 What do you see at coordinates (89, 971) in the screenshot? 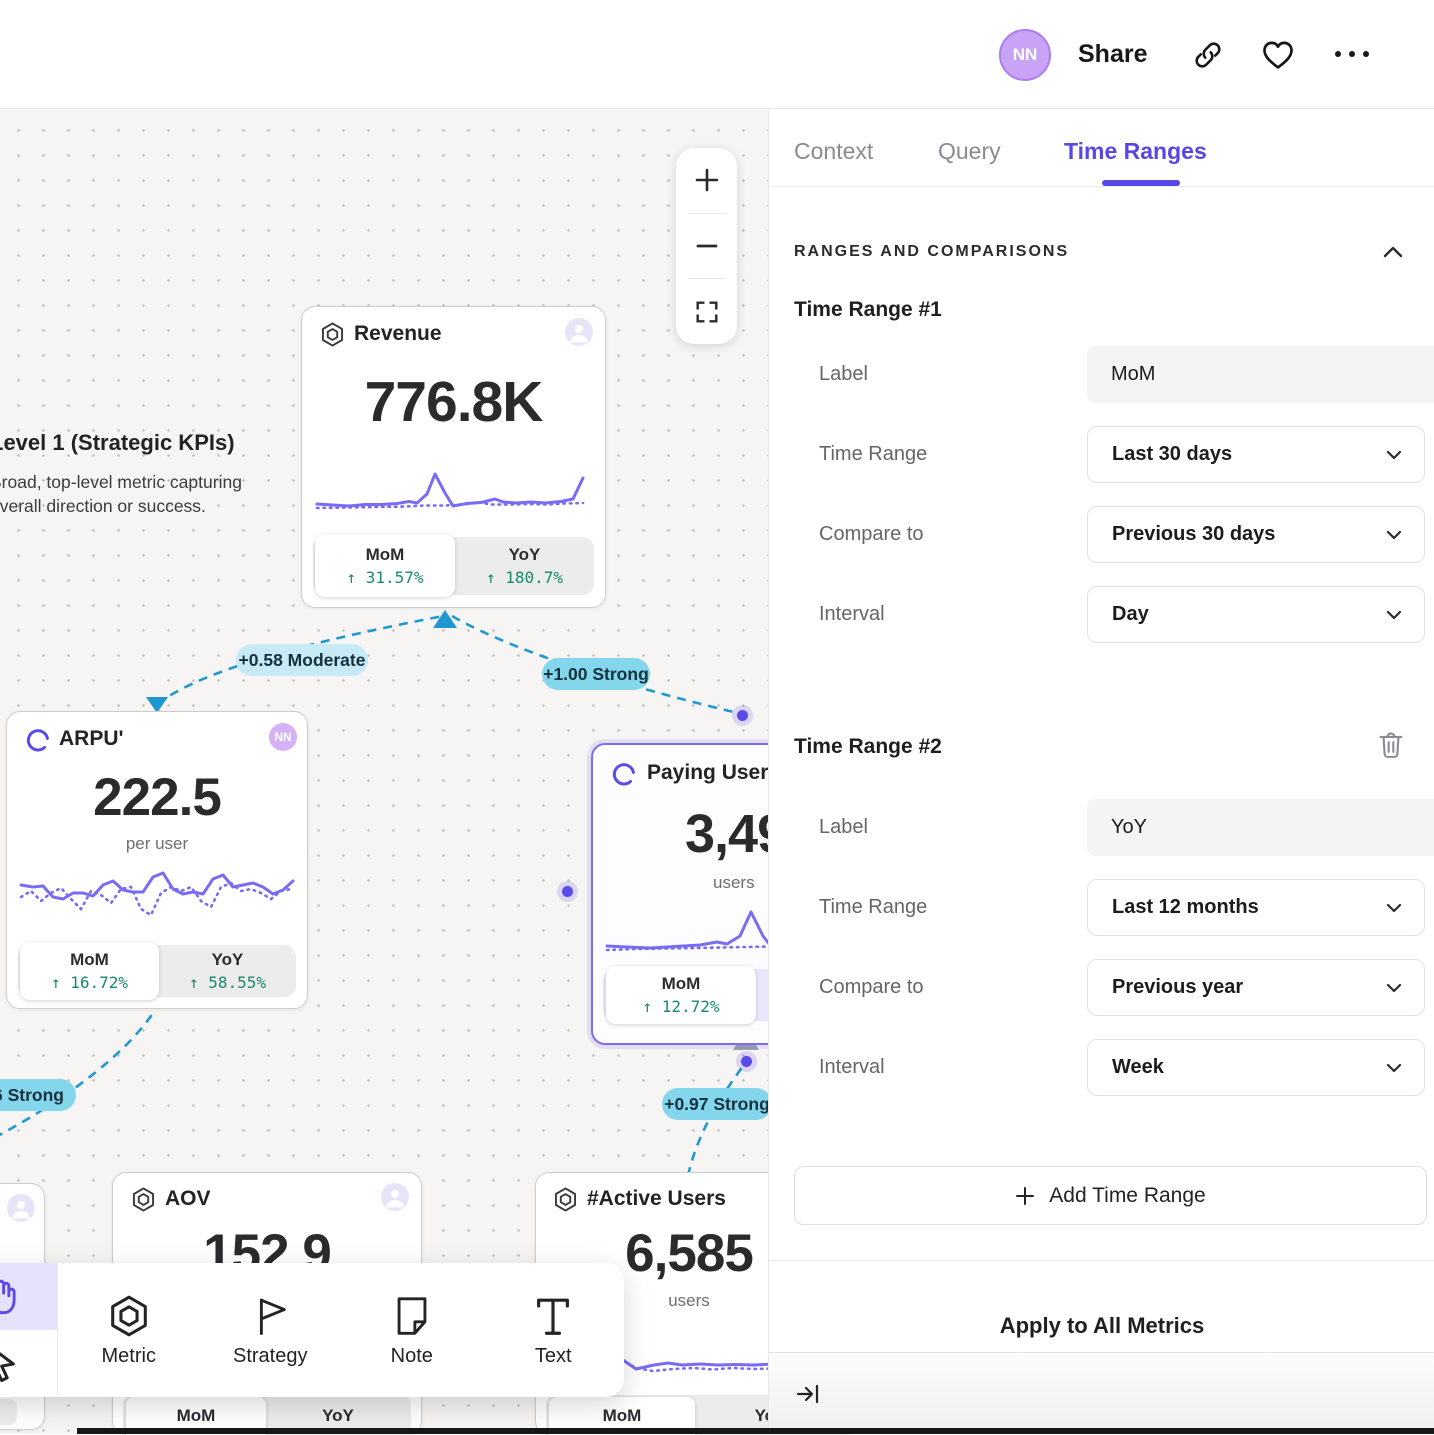
I see `mom-tab: MoM ↑ 16.72%` at bounding box center [89, 971].